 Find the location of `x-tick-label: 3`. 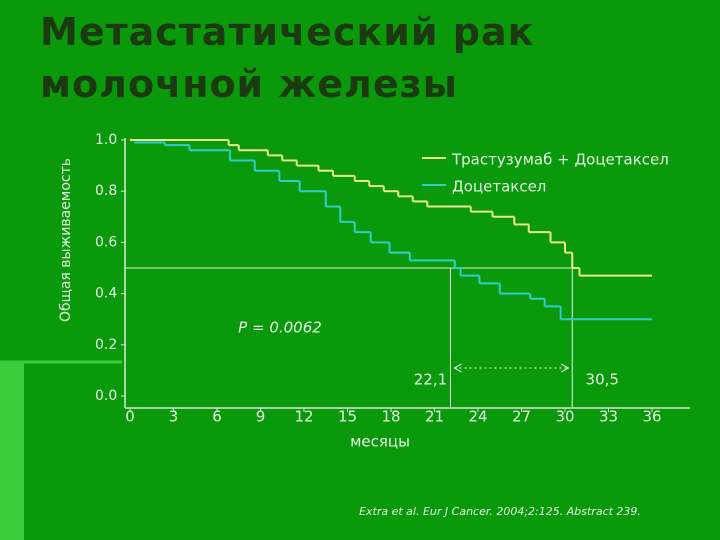

x-tick-label: 3 is located at coordinates (174, 417).